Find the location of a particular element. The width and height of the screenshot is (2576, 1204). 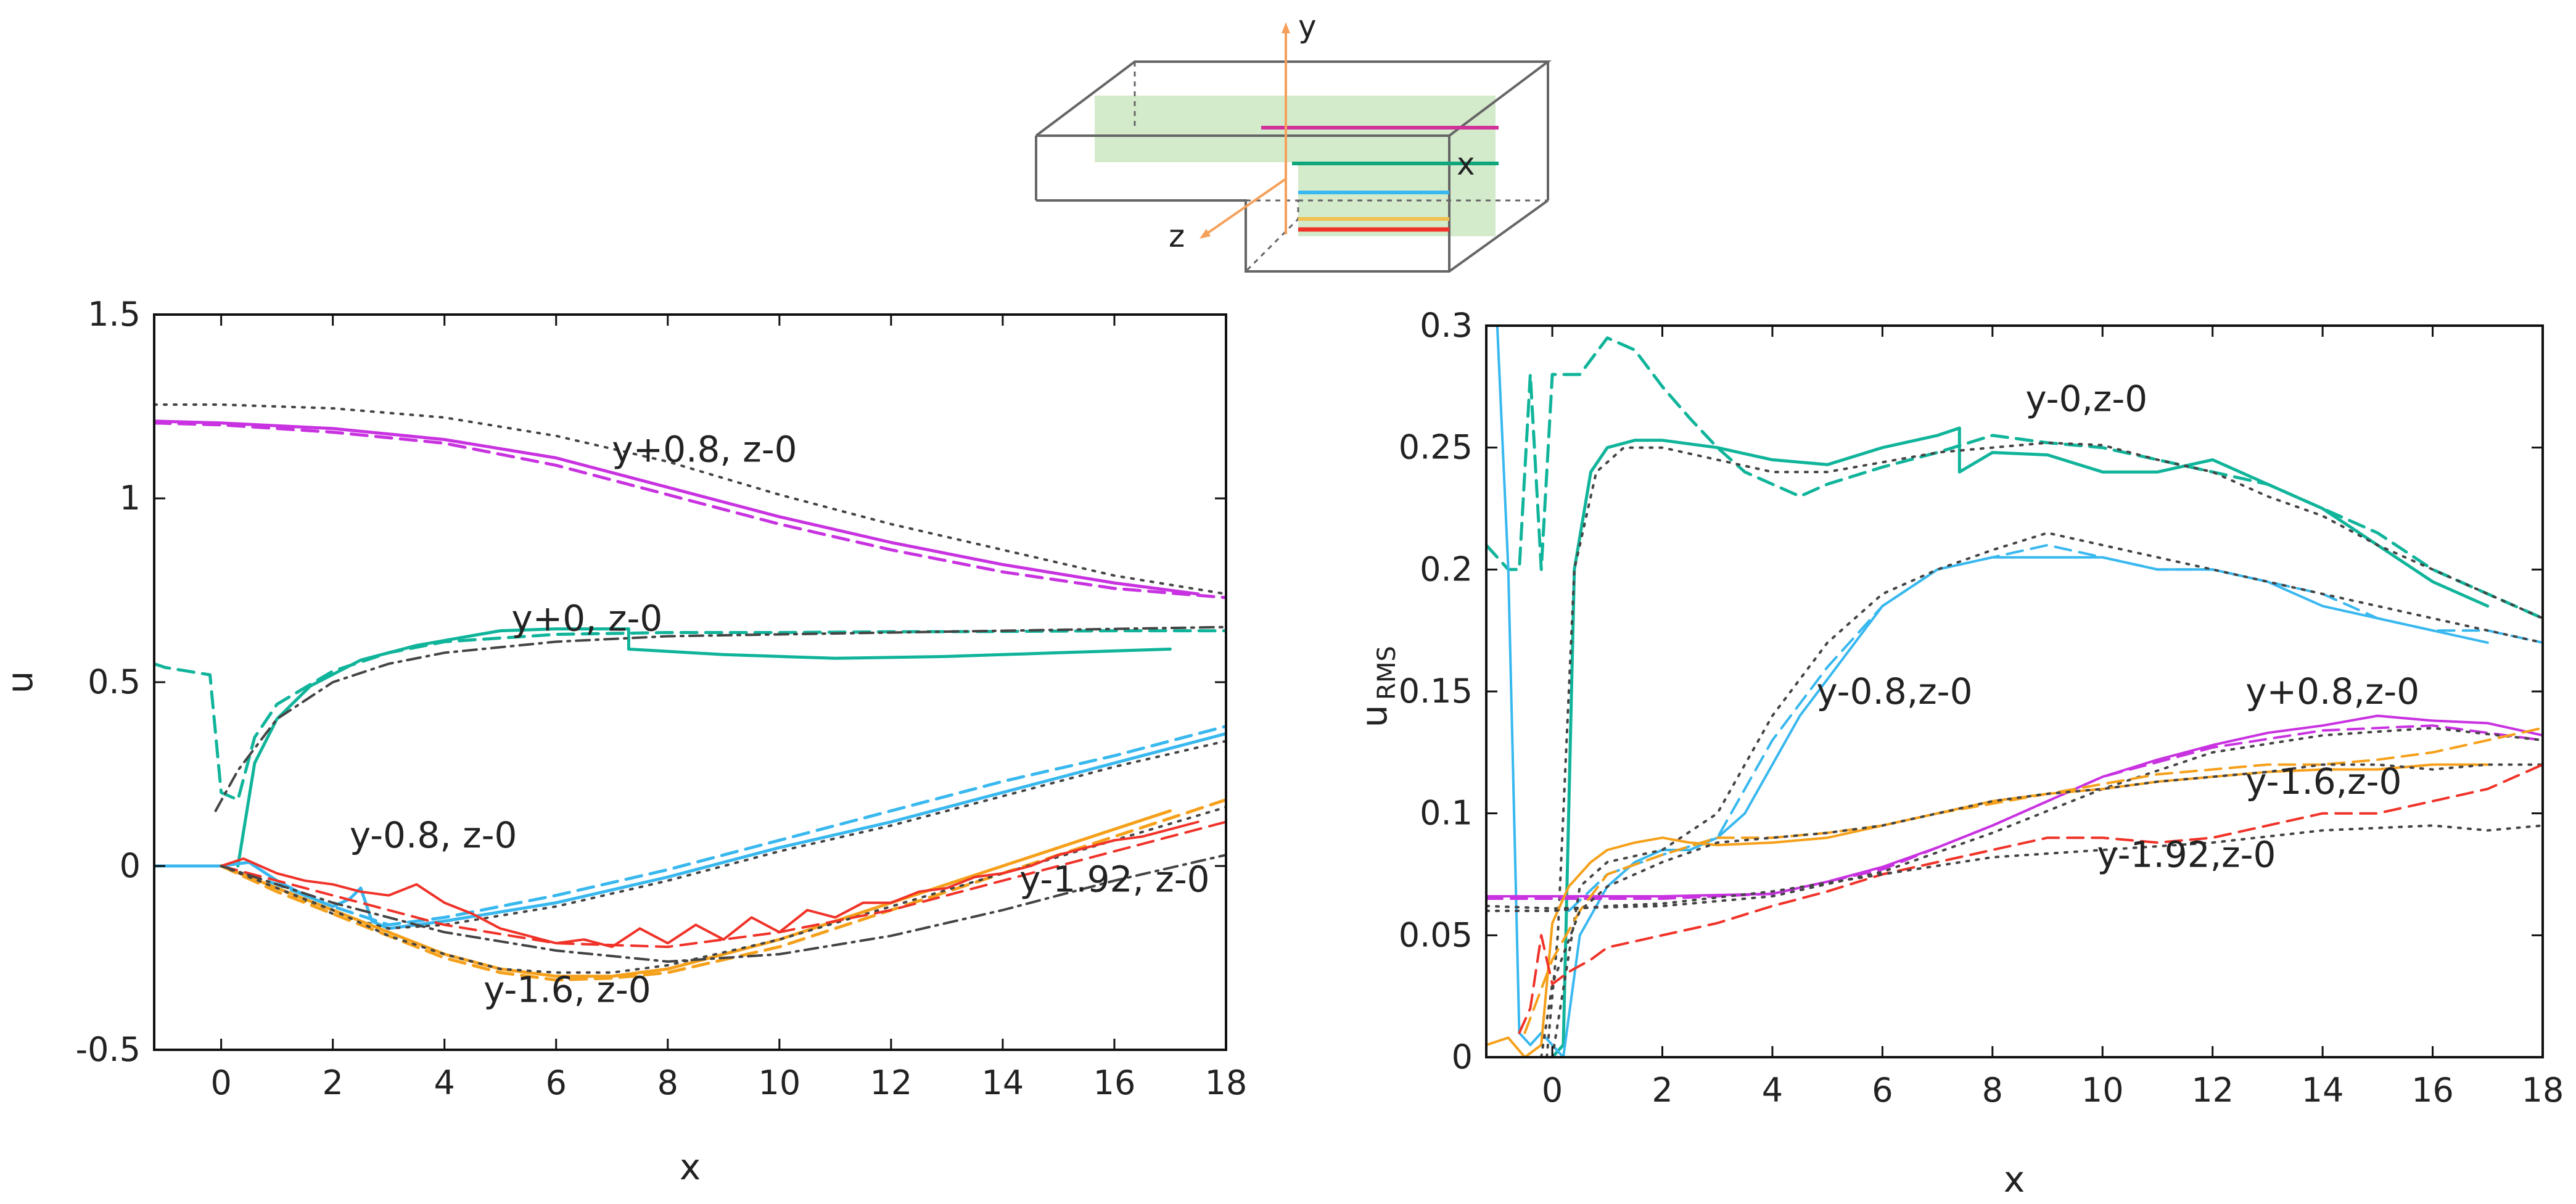

y-tick-label: 0.2 is located at coordinates (1446, 569).